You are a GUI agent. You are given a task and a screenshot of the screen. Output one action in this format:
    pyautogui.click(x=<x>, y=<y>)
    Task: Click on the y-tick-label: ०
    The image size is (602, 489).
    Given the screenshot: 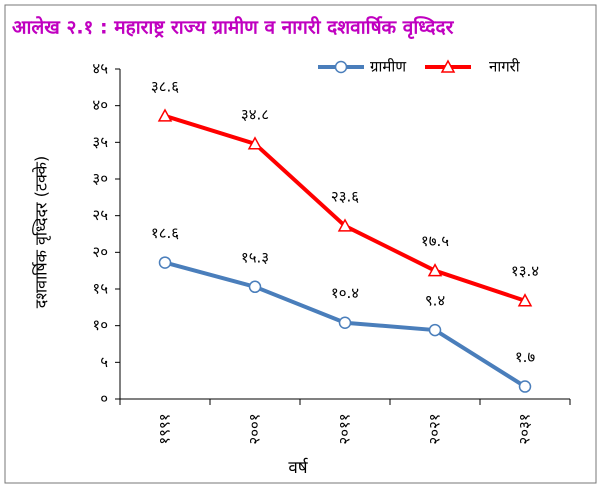 What is the action you would take?
    pyautogui.click(x=104, y=399)
    